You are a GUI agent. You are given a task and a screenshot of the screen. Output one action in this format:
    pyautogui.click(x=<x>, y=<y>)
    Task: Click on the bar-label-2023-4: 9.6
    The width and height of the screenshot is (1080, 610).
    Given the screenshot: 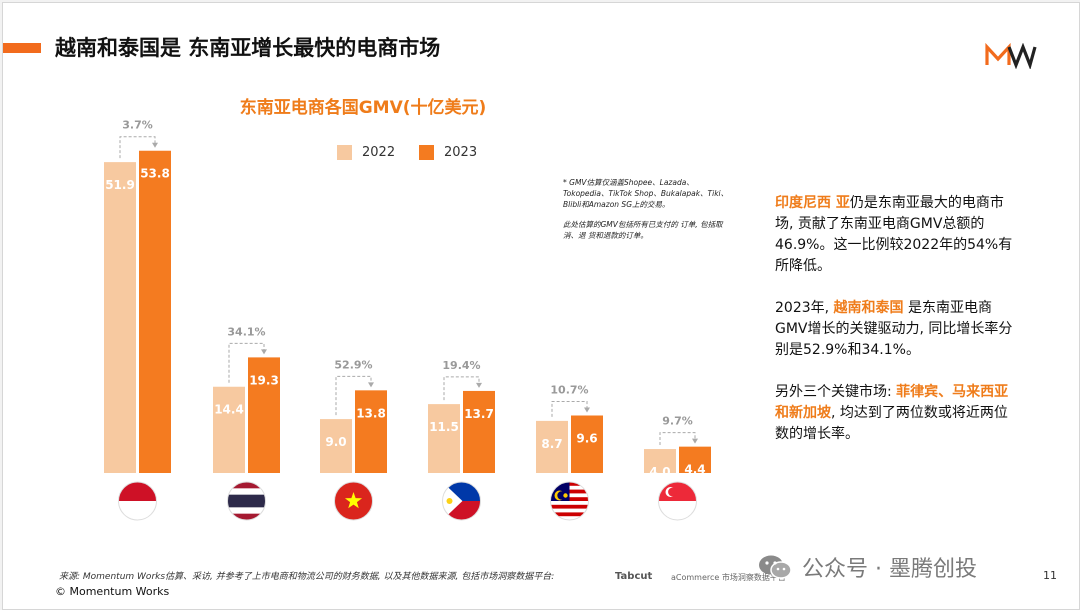 What is the action you would take?
    pyautogui.click(x=586, y=438)
    